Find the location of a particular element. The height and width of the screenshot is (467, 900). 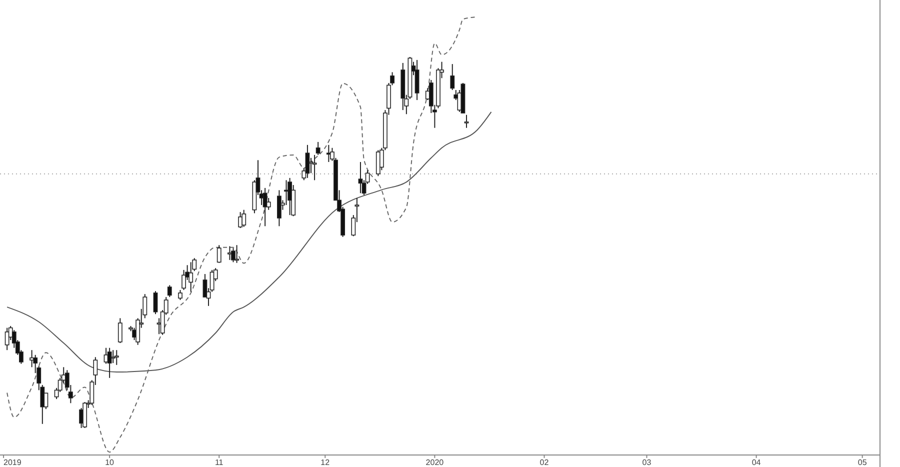

x-tick-label: 10 is located at coordinates (110, 462).